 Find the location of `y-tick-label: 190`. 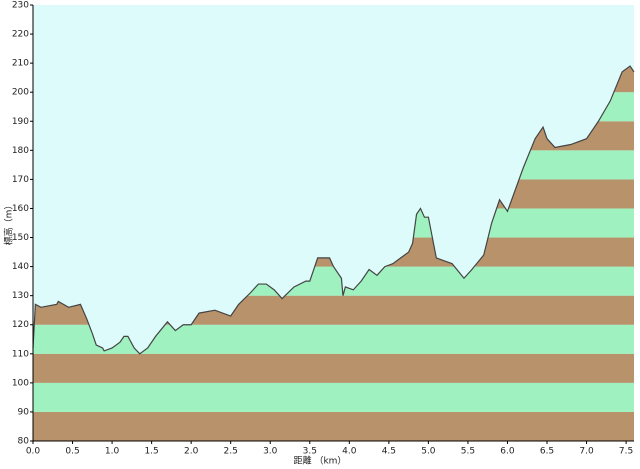

y-tick-label: 190 is located at coordinates (20, 122).